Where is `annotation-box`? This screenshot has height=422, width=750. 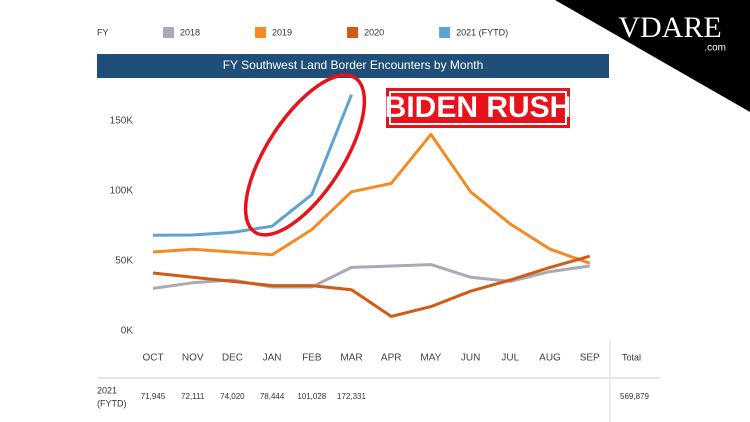
annotation-box is located at coordinates (478, 108).